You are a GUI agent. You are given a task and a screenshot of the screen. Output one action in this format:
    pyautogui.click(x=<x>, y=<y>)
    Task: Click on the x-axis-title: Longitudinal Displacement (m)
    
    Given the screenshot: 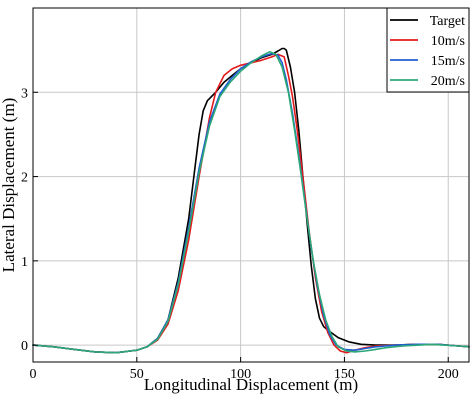 What is the action you would take?
    pyautogui.click(x=251, y=384)
    